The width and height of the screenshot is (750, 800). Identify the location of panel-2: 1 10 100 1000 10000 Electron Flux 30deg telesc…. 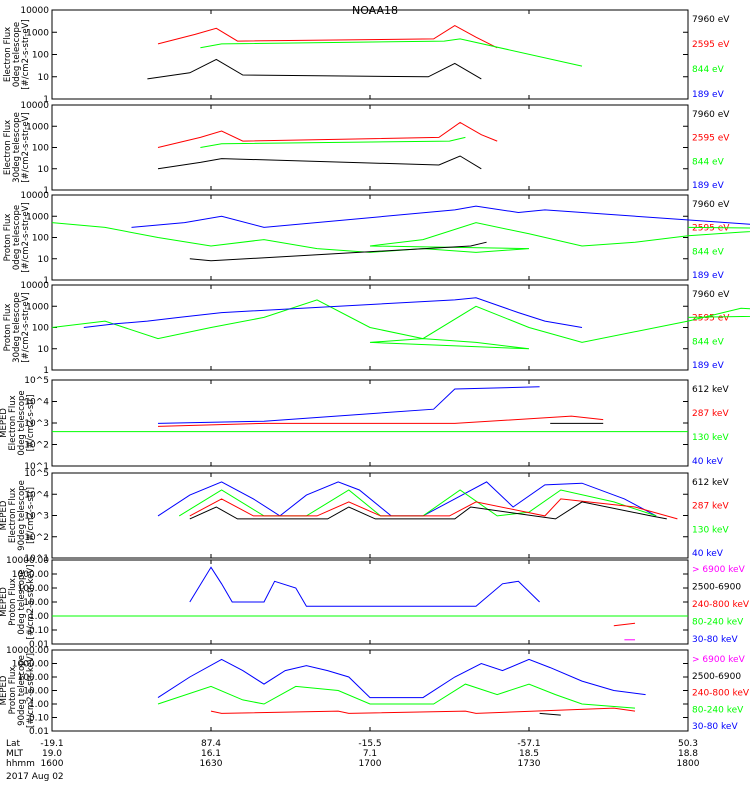
(366, 148).